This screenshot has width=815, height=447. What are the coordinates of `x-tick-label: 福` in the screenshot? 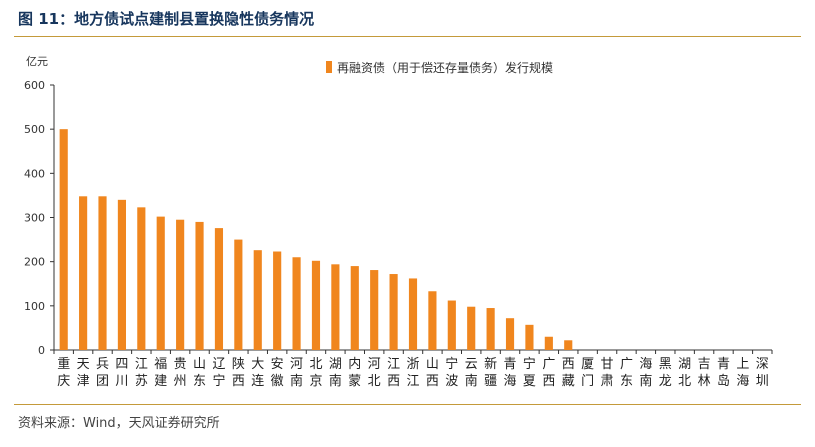 It's located at (160, 364).